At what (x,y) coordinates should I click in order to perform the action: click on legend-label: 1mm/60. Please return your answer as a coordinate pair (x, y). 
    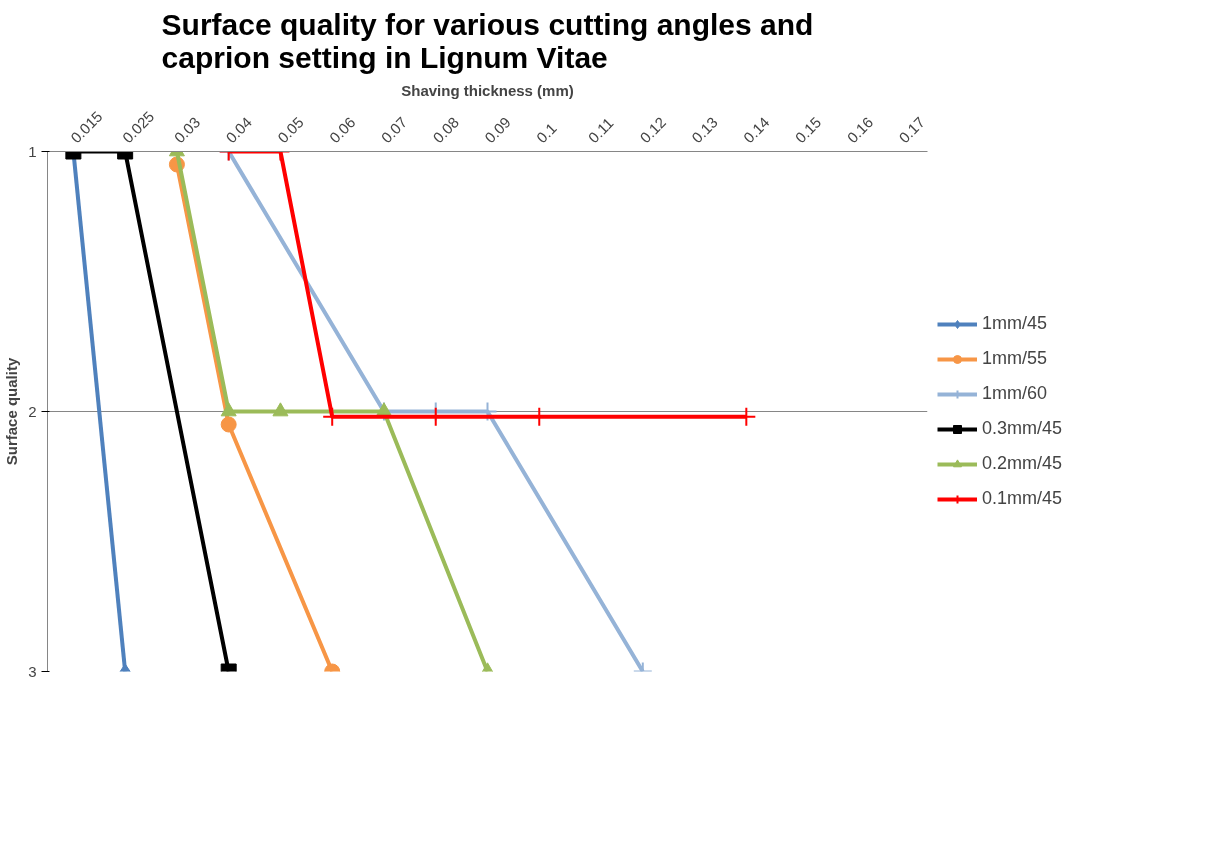
    Looking at the image, I should click on (1015, 393).